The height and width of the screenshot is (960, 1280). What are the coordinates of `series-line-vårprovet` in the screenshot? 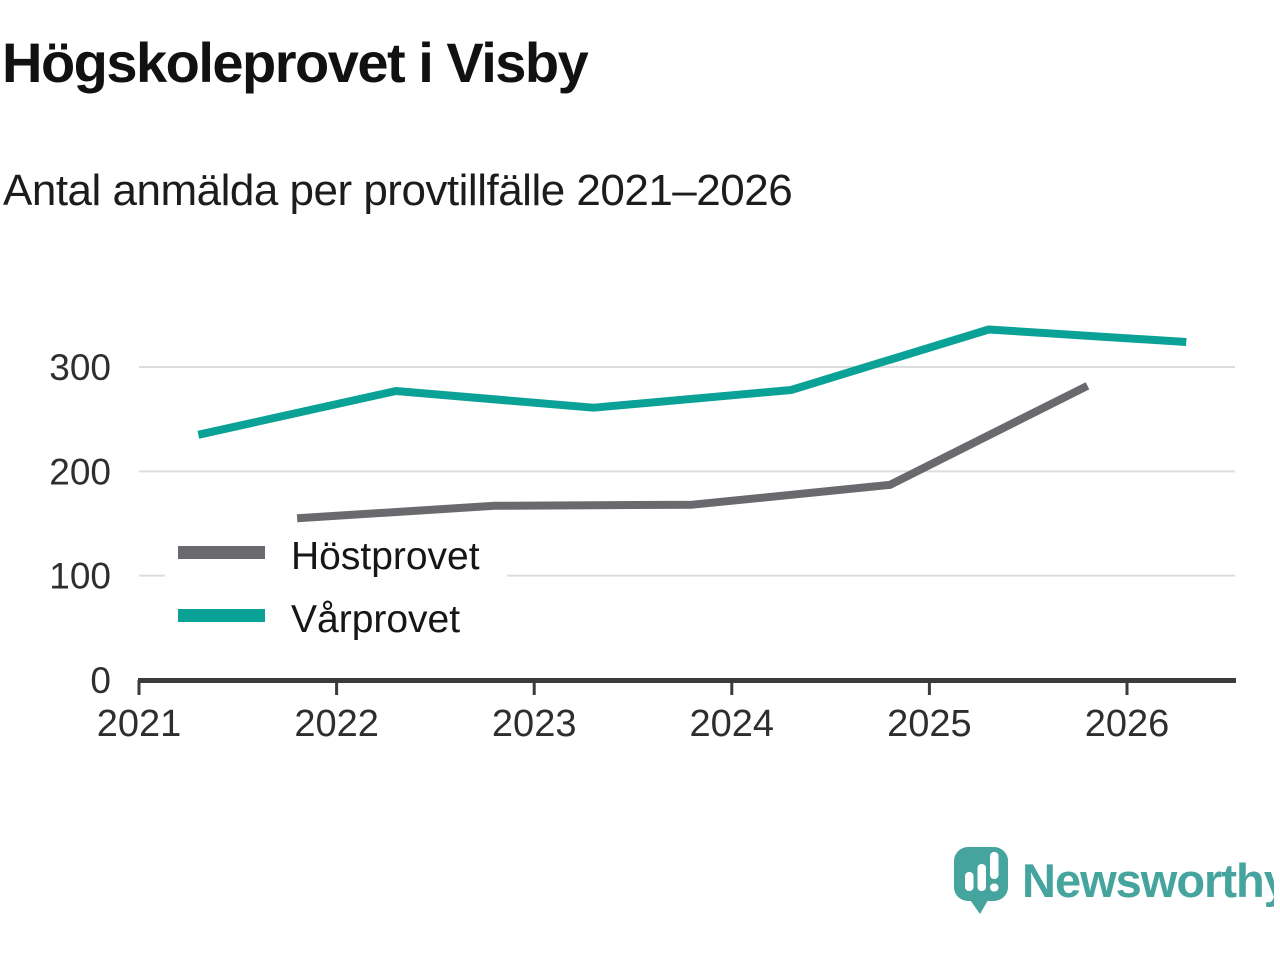 It's located at (692, 382).